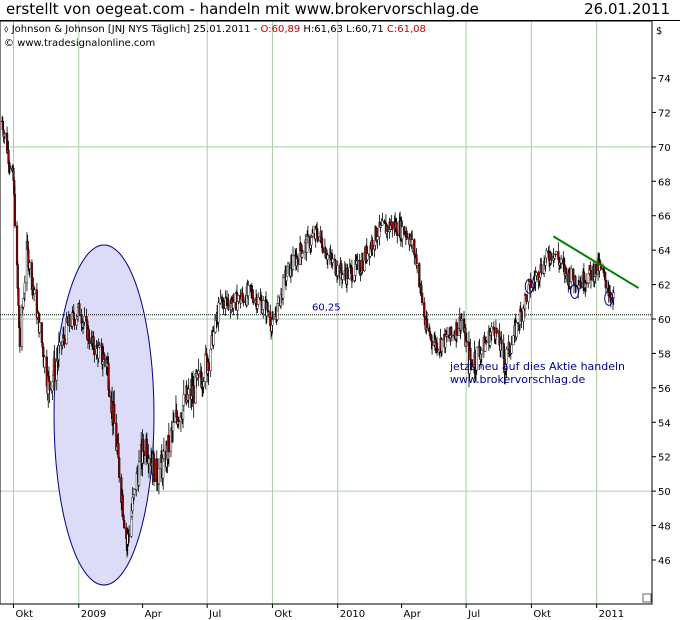 The width and height of the screenshot is (680, 620). I want to click on legend-high: H:61,63, so click(323, 29).